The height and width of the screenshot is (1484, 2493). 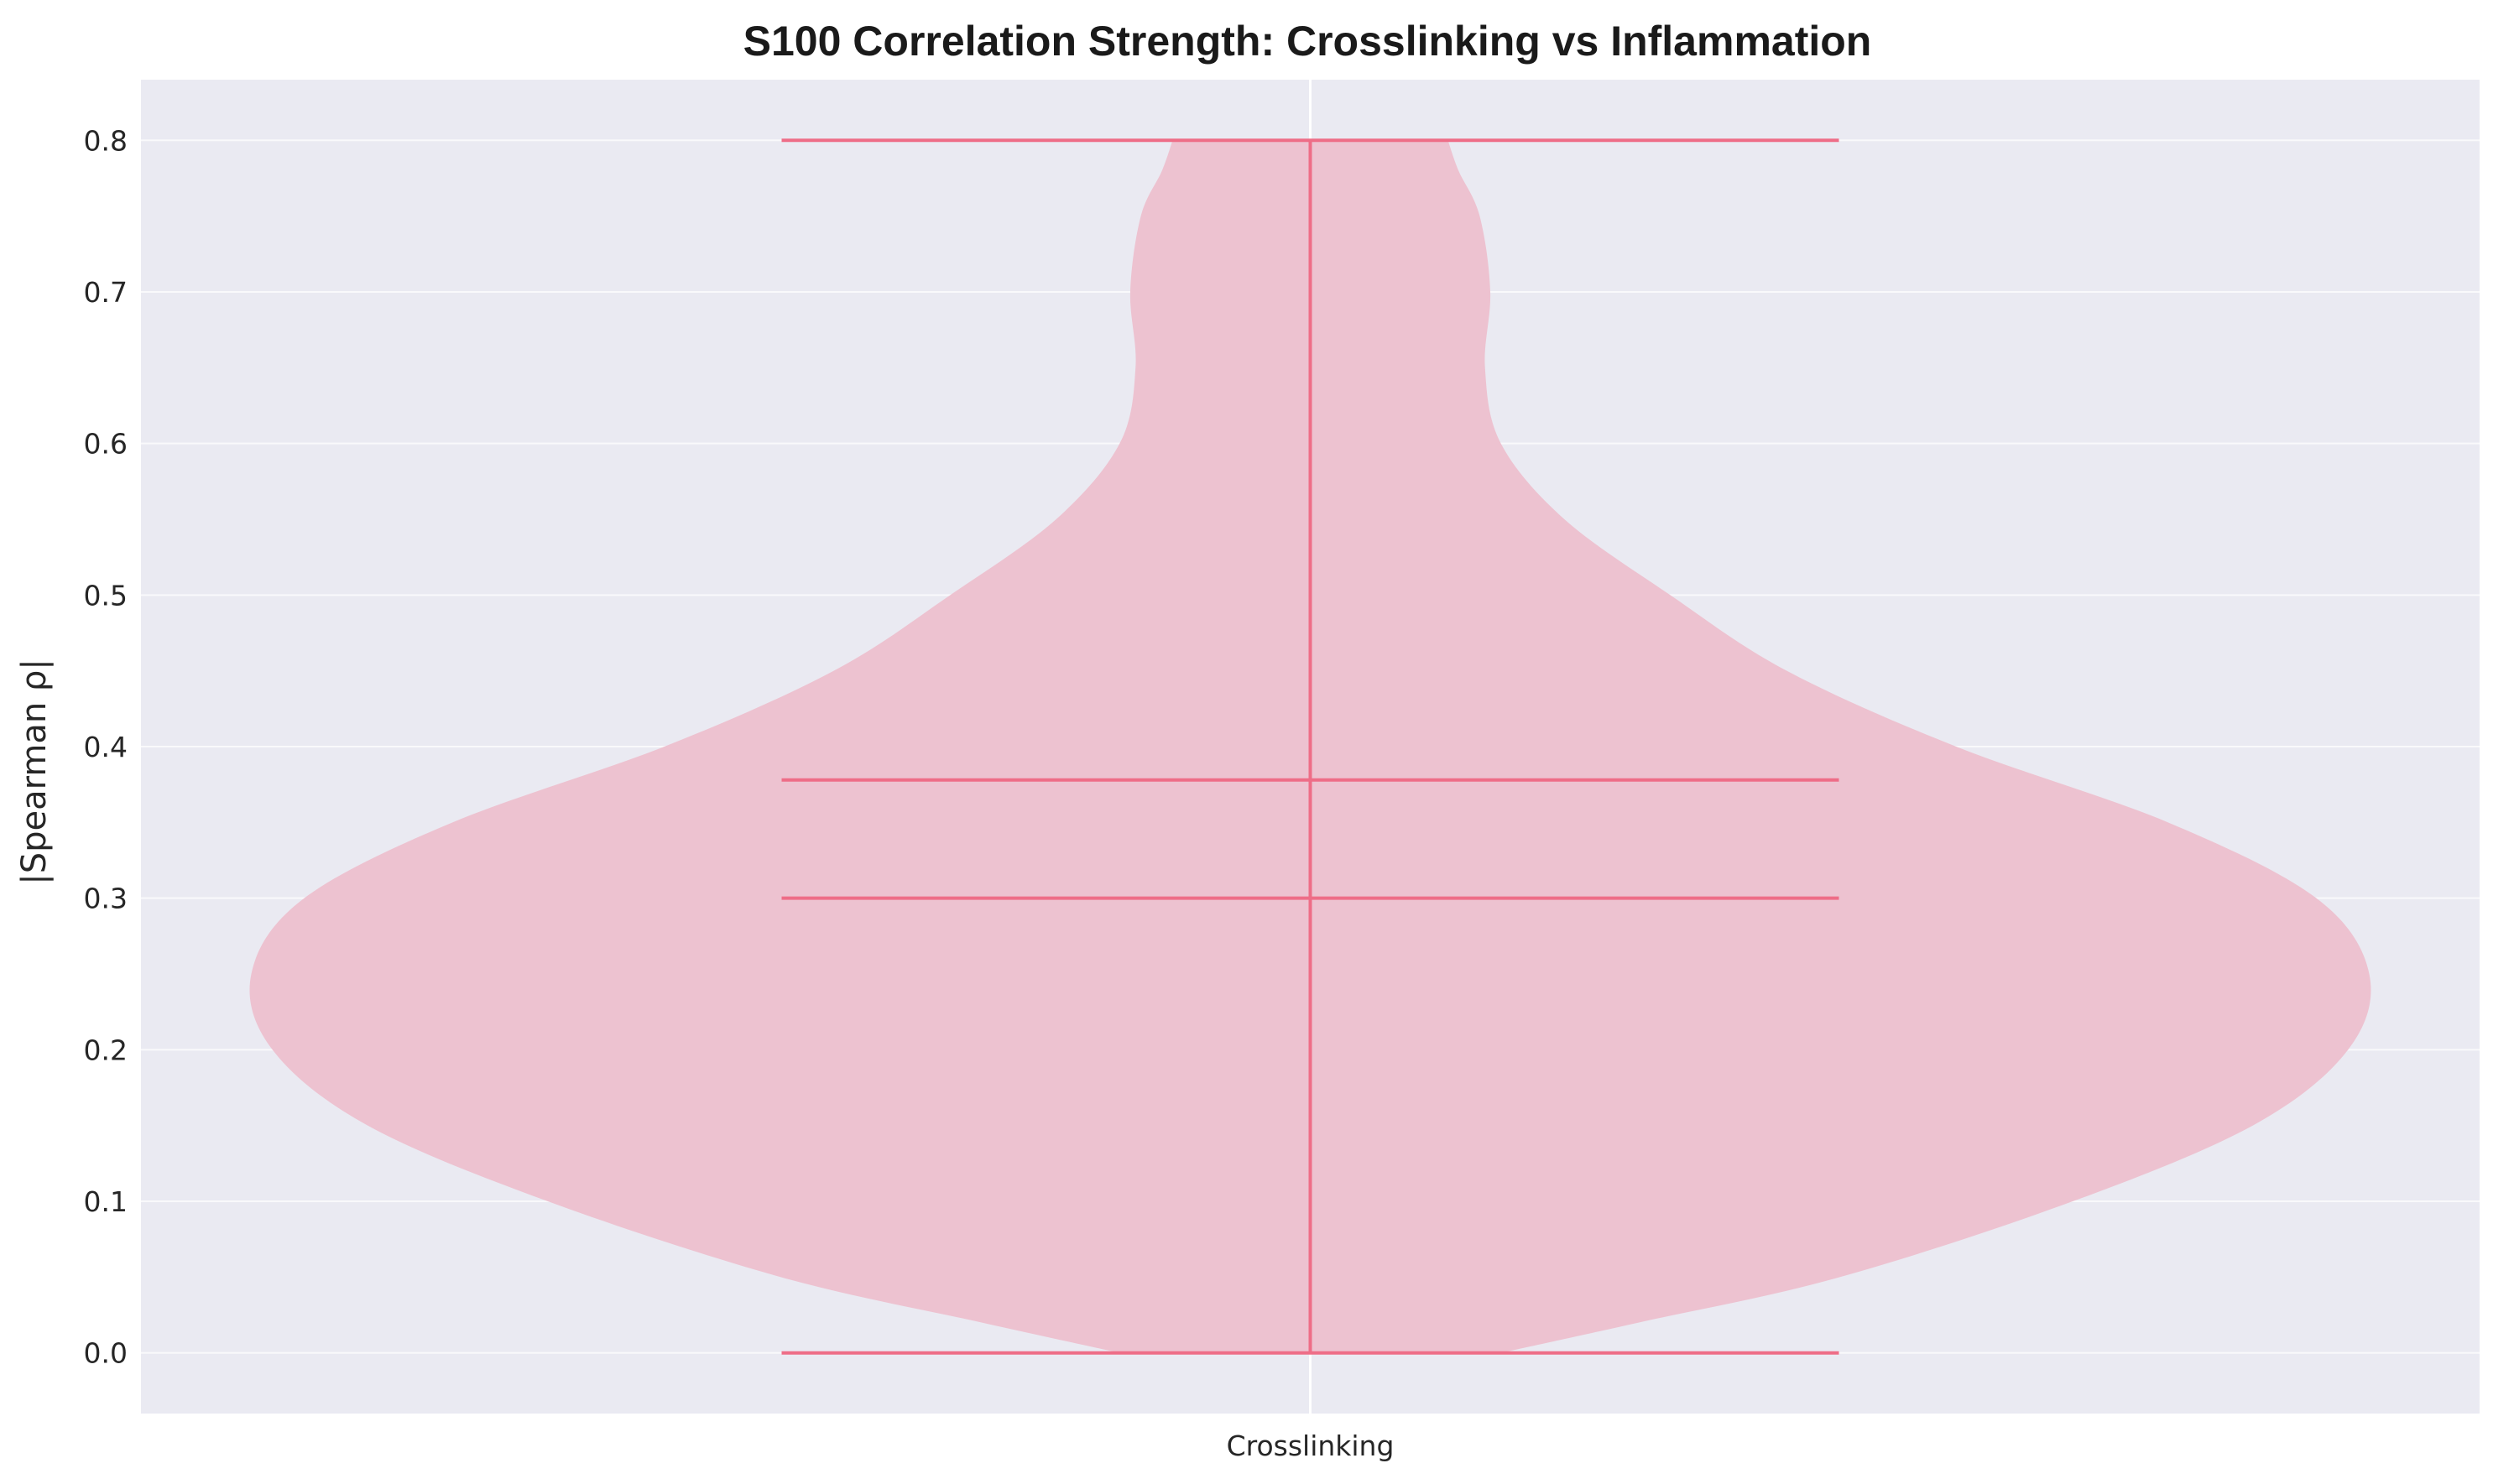 What do you see at coordinates (106, 1353) in the screenshot?
I see `y-tick-label: 0.0` at bounding box center [106, 1353].